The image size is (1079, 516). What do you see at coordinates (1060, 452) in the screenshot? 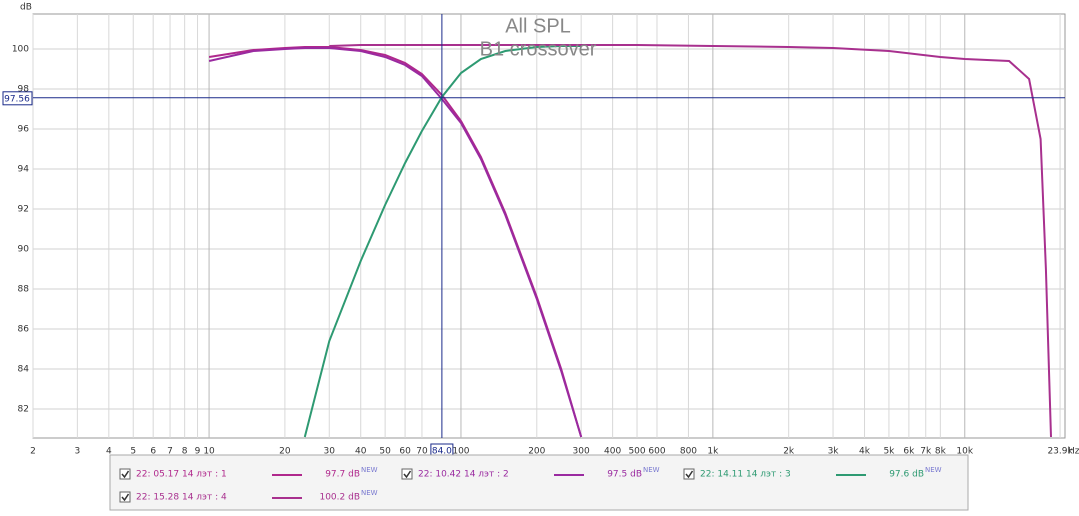
I see `x-tick-label: 23.9k` at bounding box center [1060, 452].